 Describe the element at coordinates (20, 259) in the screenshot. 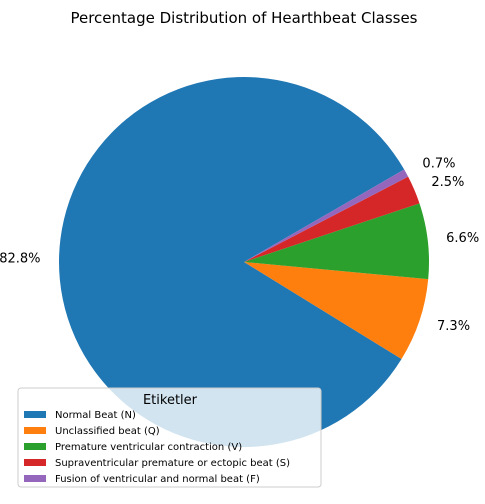

I see `slice-percent-label-0: 82.8%` at that location.